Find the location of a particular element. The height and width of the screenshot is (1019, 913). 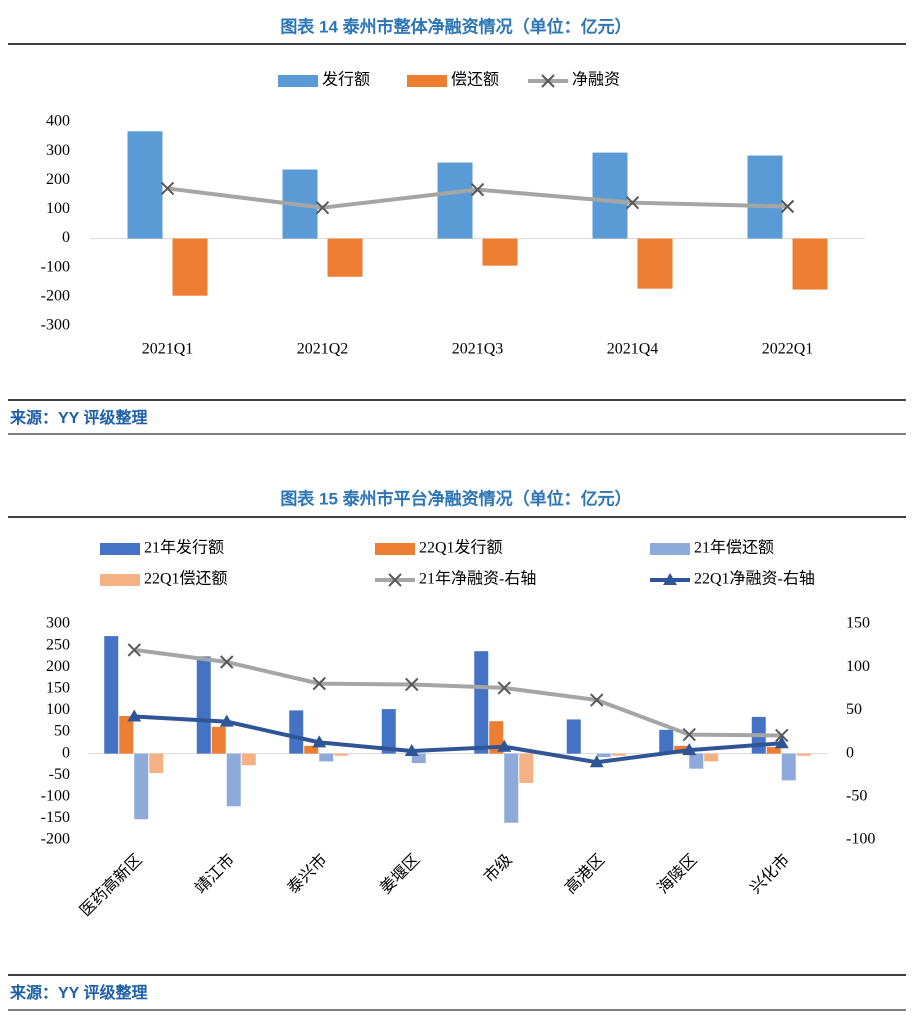

legend-label: 净融资 is located at coordinates (596, 80).